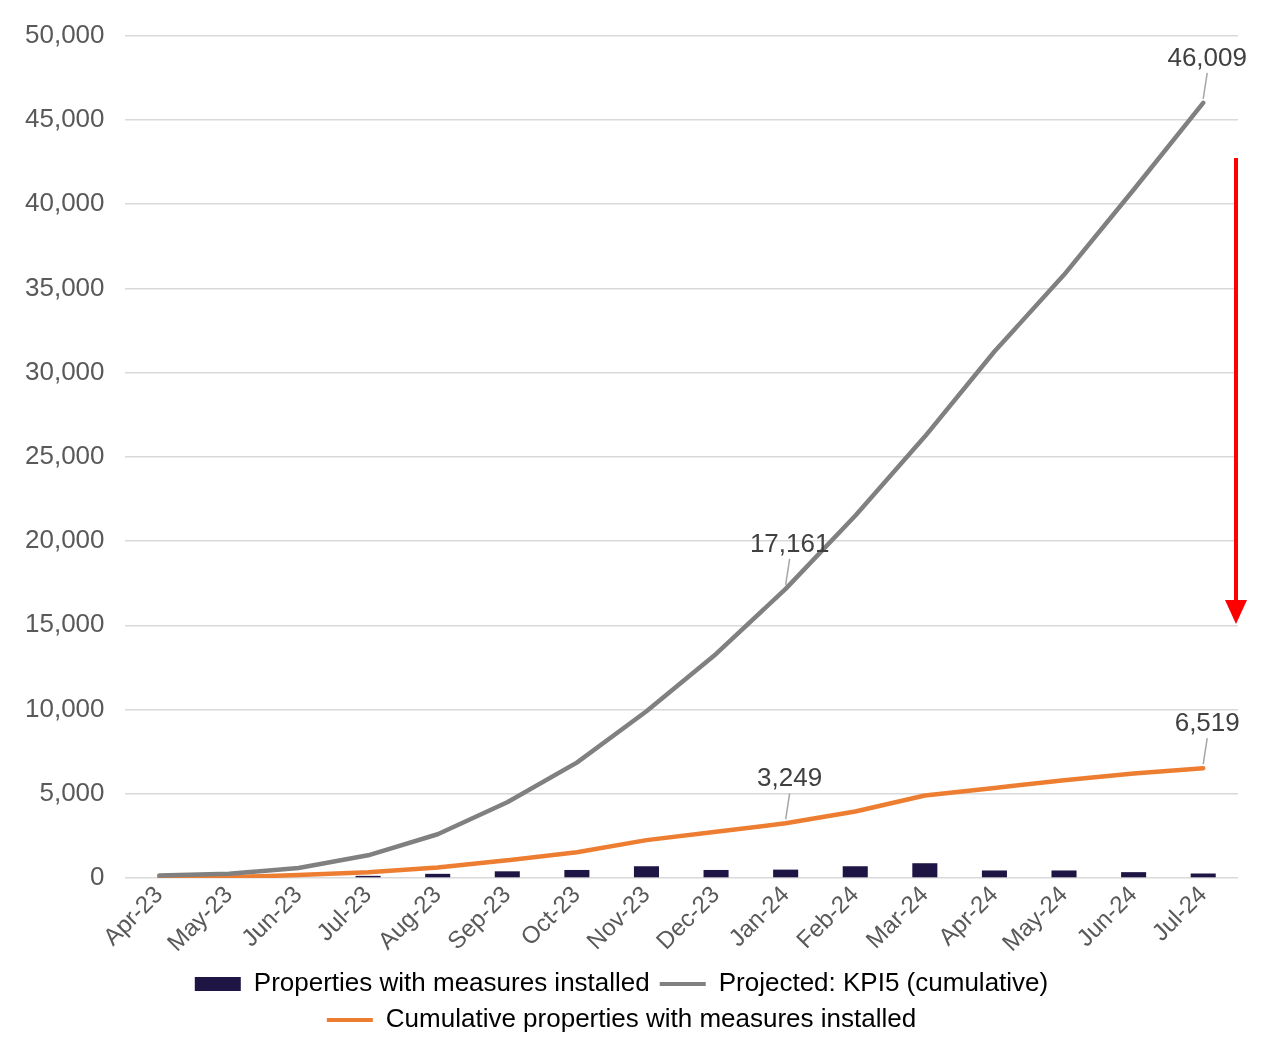  What do you see at coordinates (1207, 57) in the screenshot?
I see `data-label: 46,009` at bounding box center [1207, 57].